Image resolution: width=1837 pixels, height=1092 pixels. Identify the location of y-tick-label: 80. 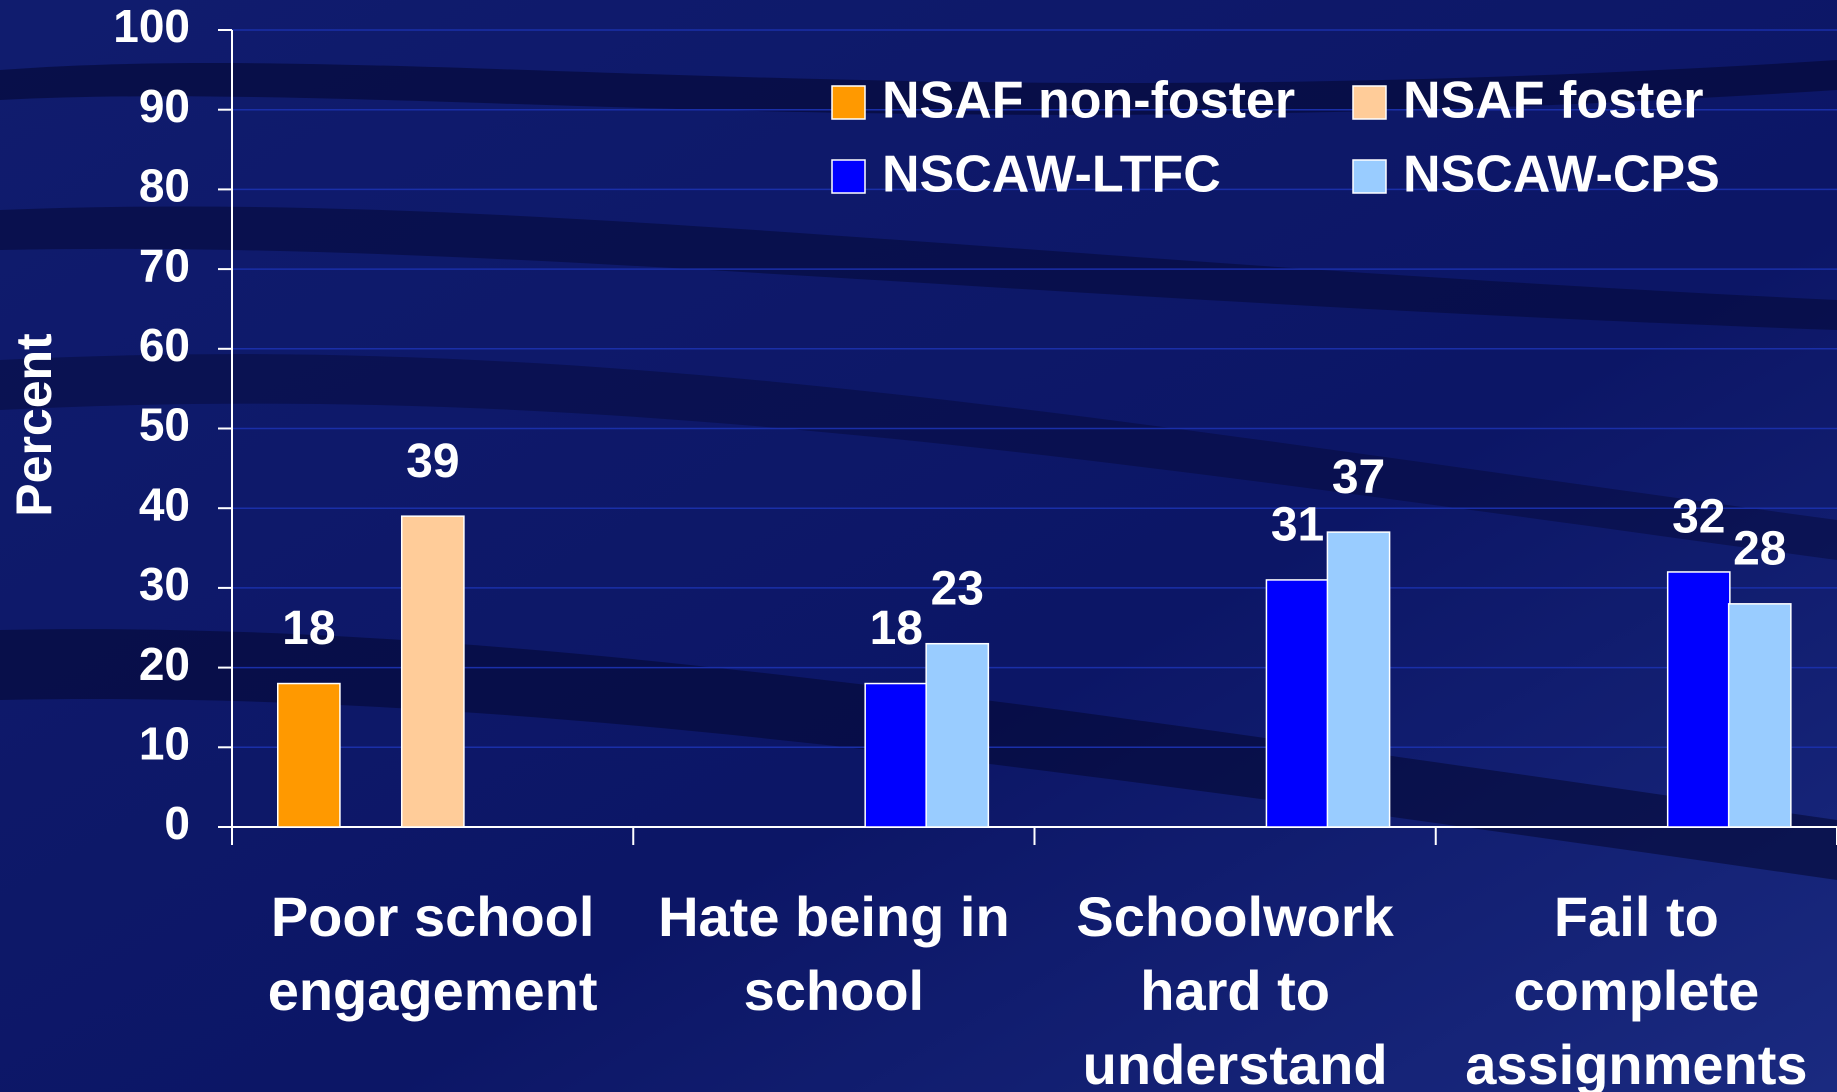
(164, 186).